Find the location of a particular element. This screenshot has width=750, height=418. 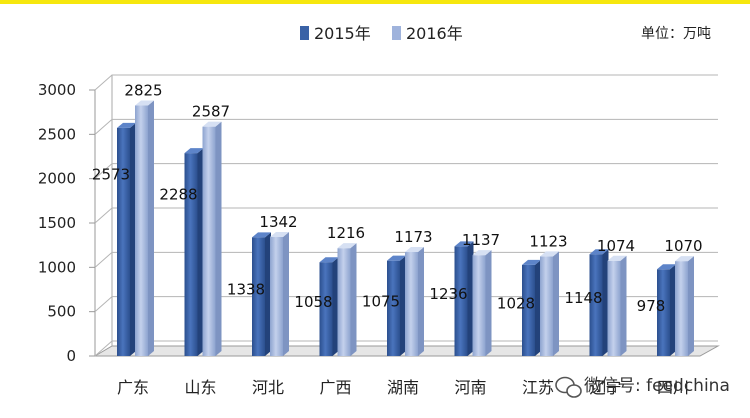

watermark-text: 微信号: feedchina is located at coordinates (657, 386).